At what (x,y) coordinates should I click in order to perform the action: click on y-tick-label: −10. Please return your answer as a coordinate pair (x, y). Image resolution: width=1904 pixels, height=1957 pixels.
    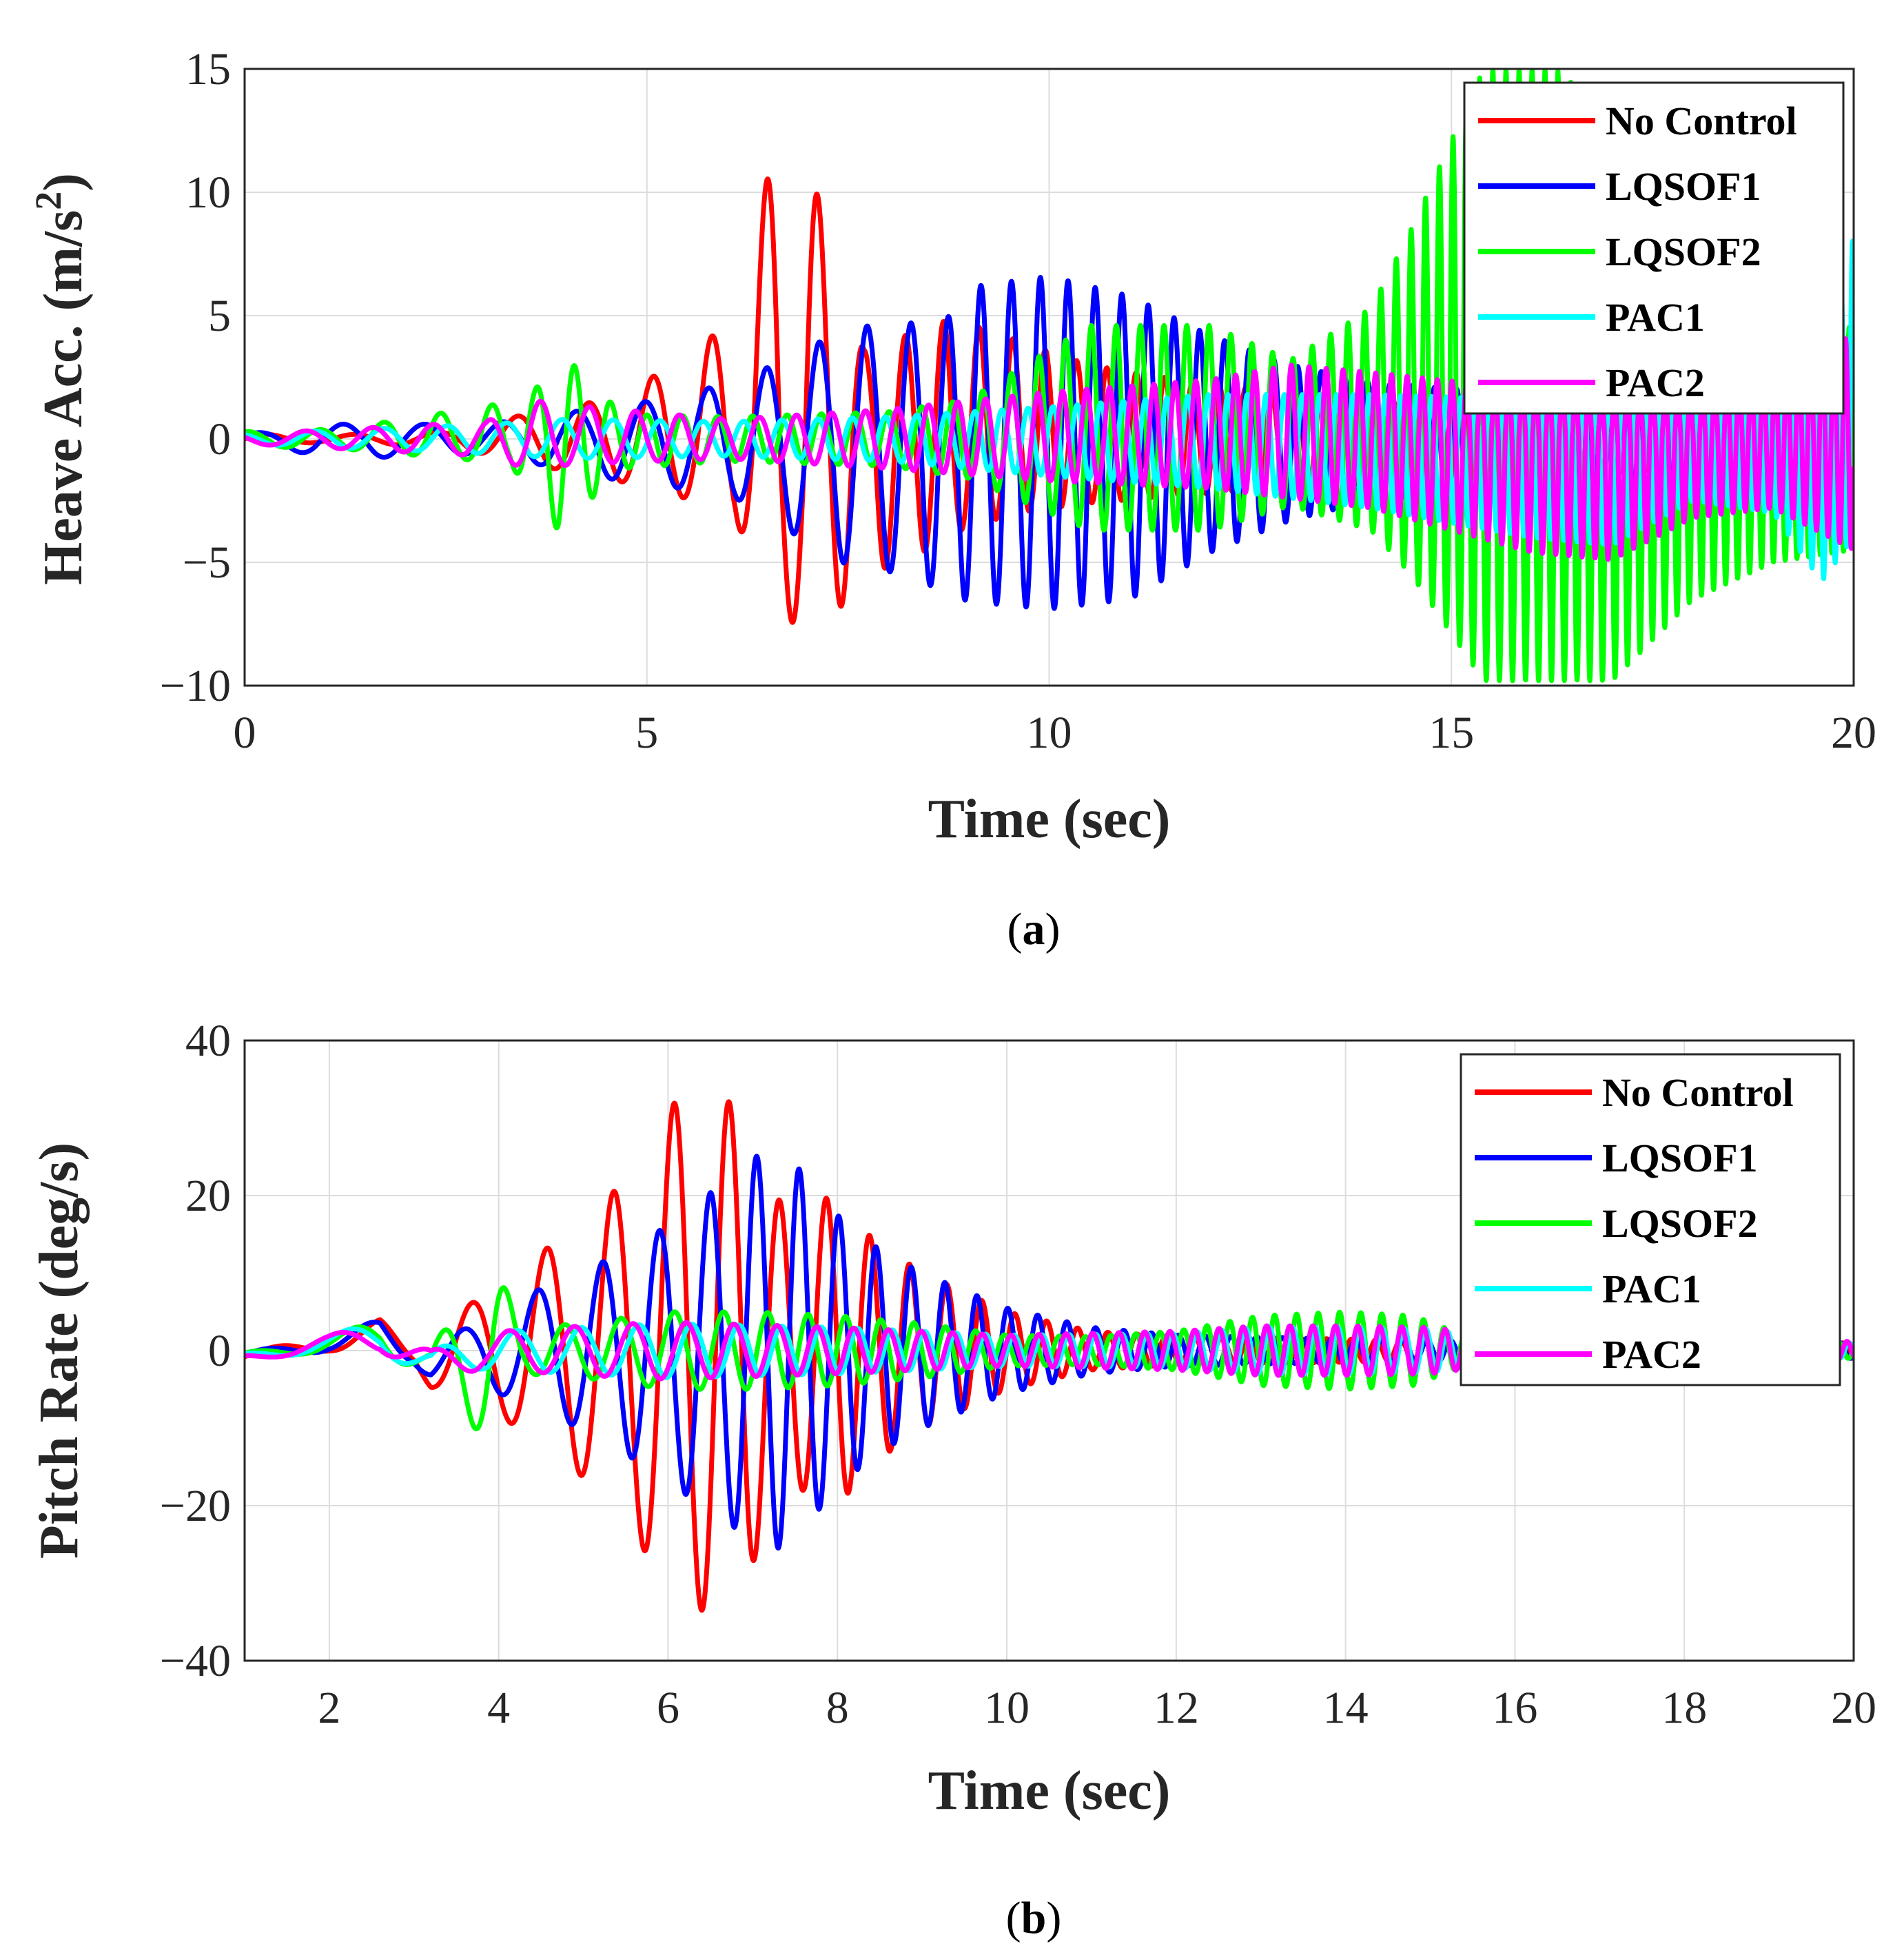
    Looking at the image, I should click on (195, 686).